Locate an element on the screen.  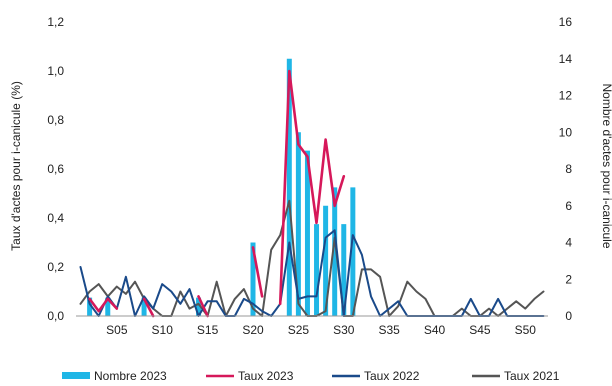
y-axis-title: Taux d'actes pour i-canicule (%) is located at coordinates (16, 166).